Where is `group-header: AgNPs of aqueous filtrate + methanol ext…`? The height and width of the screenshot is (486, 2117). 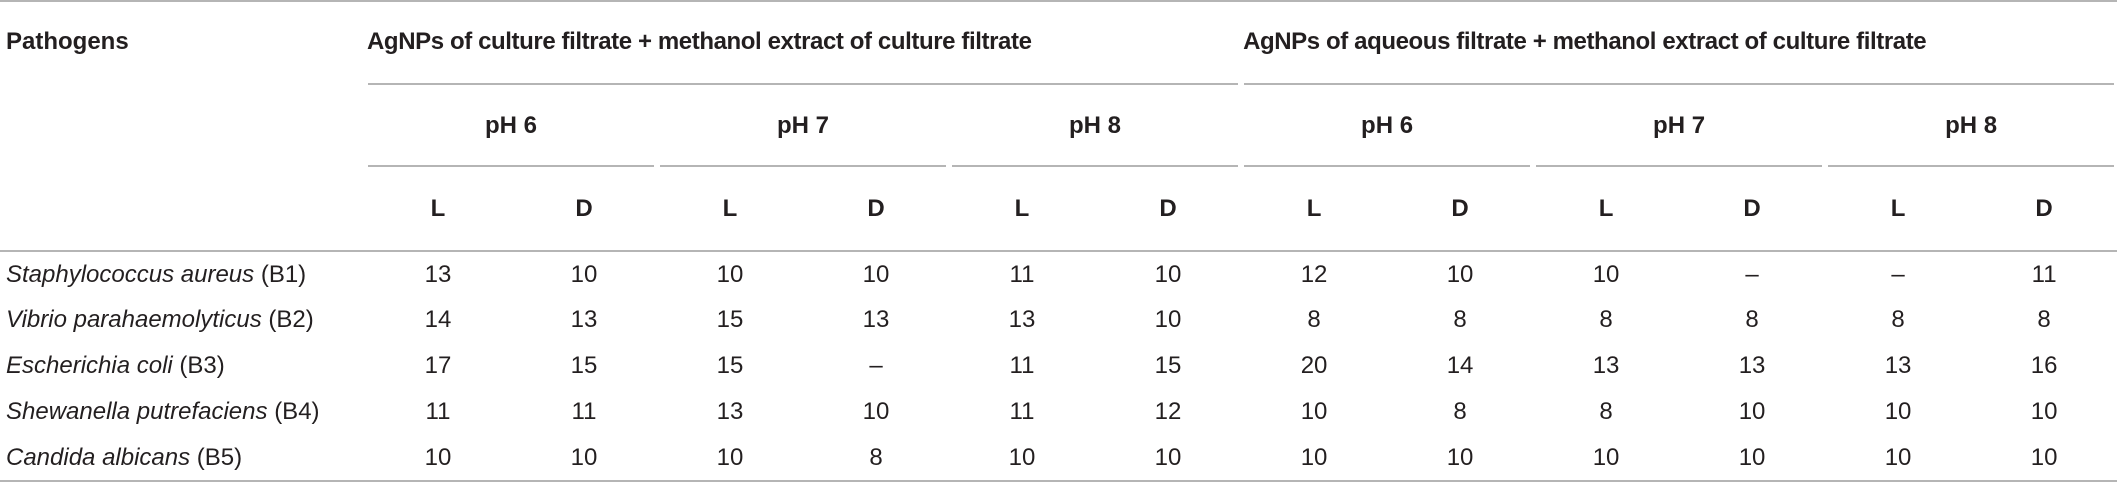 group-header: AgNPs of aqueous filtrate + methanol ext… is located at coordinates (1679, 43).